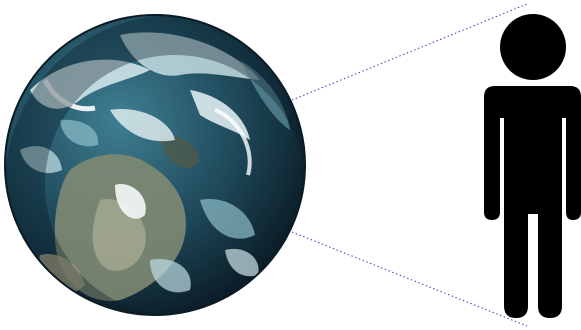  Describe the element at coordinates (409, 52) in the screenshot. I see `sight-line-top` at that location.